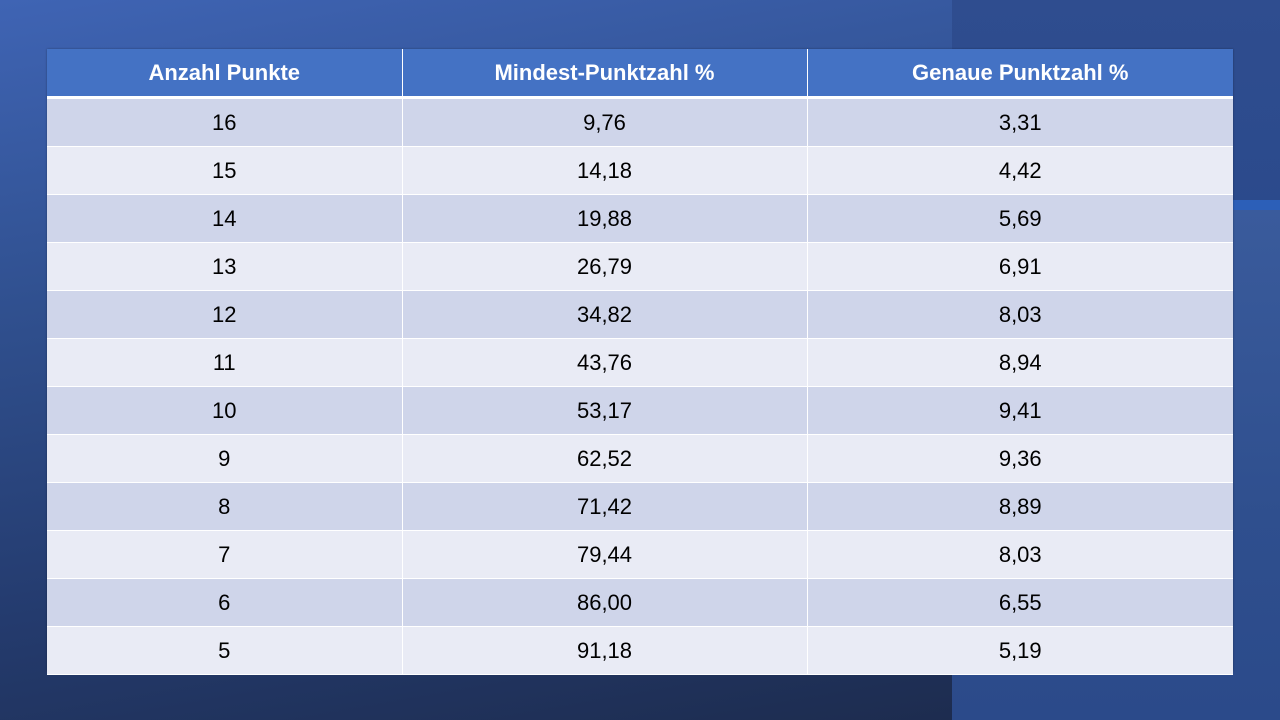  I want to click on table-row: 12 34,82 8,03, so click(640, 314).